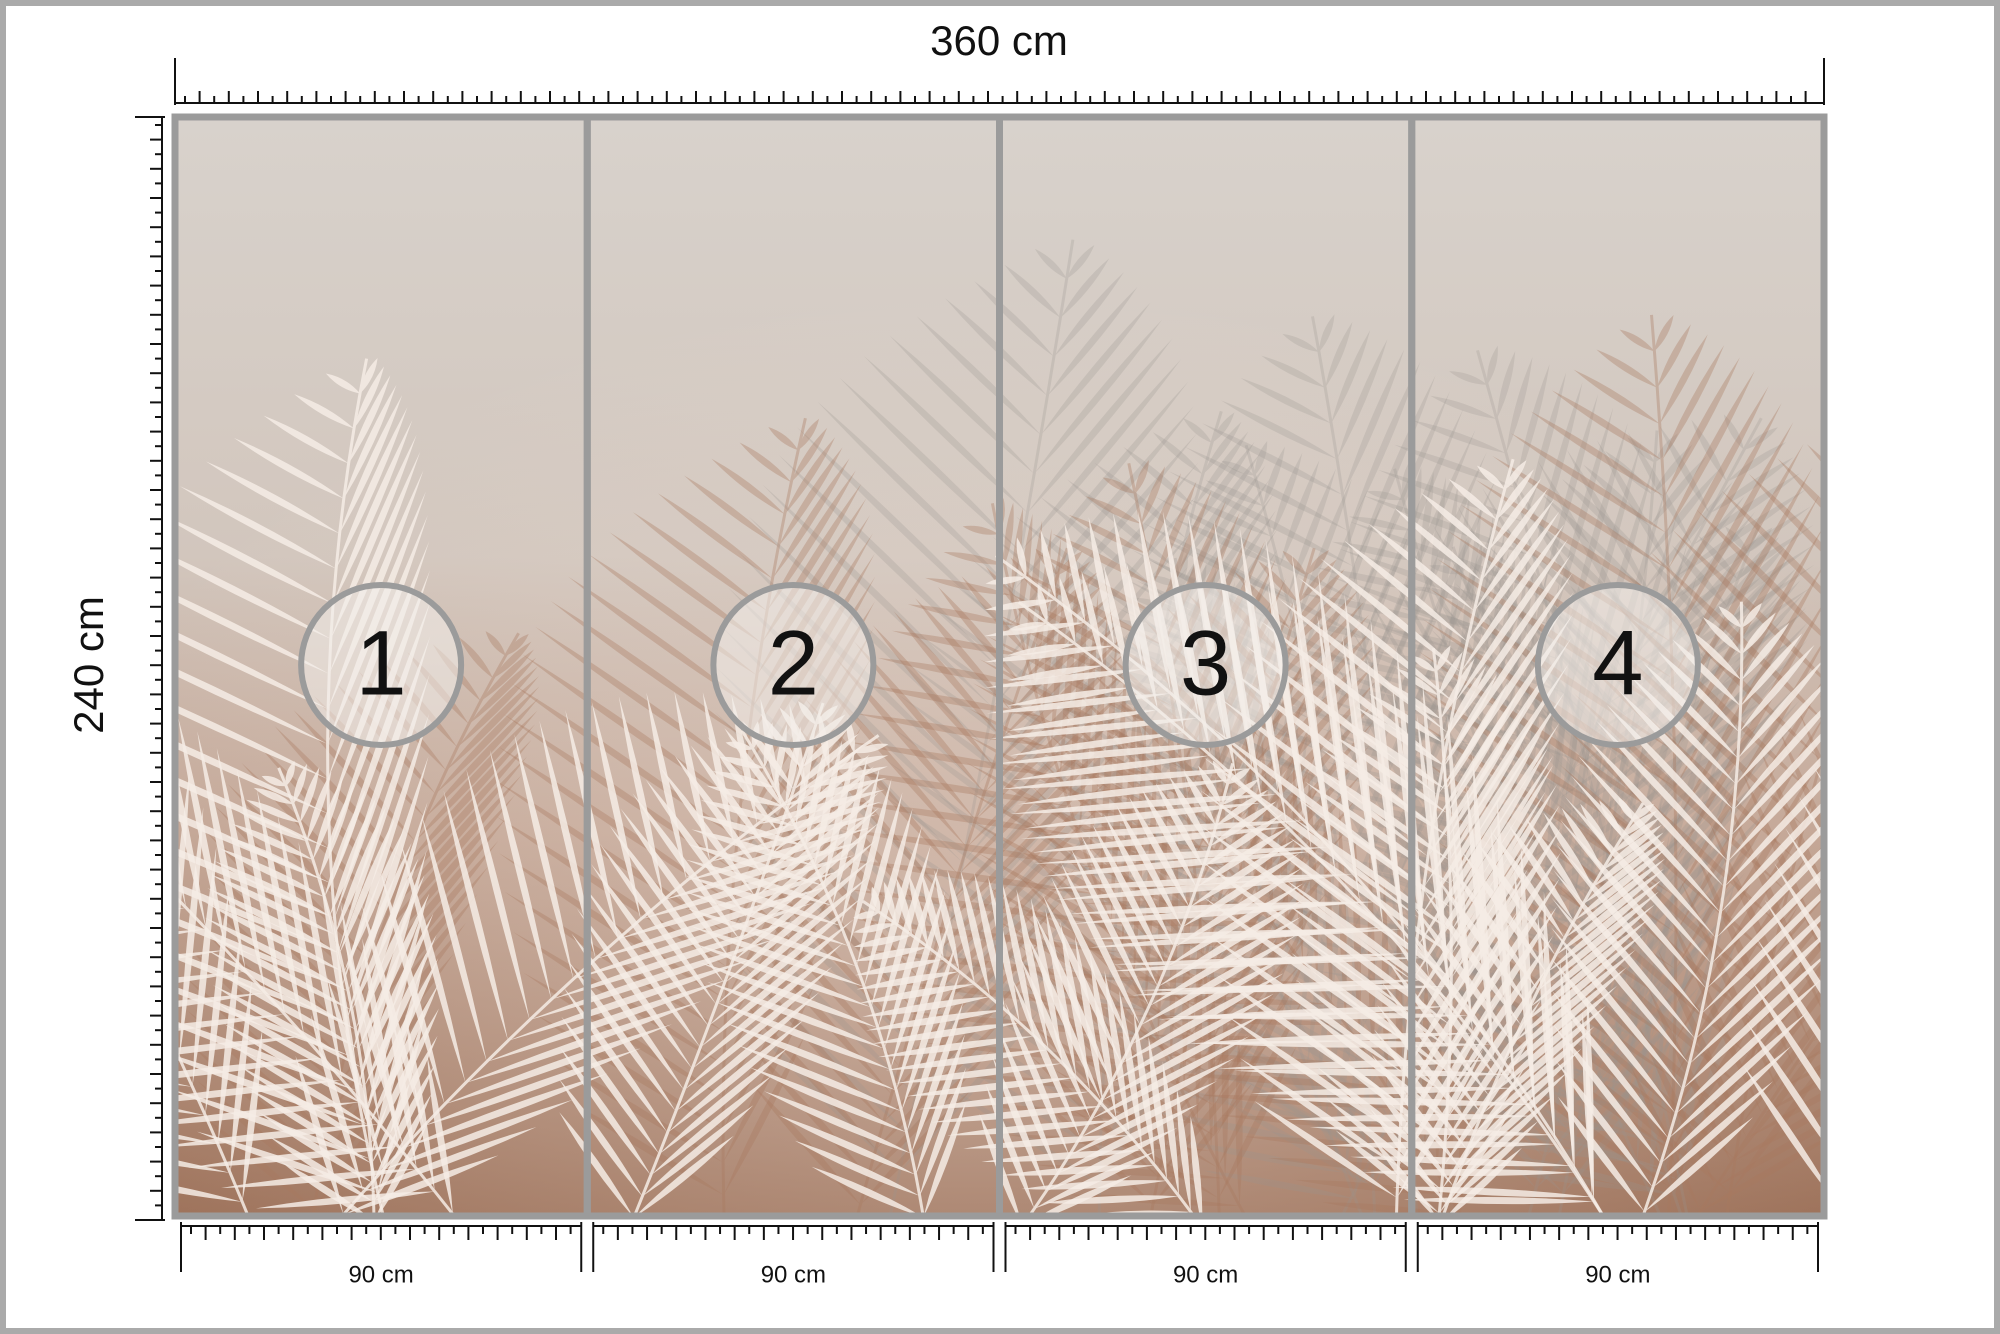 This screenshot has width=2000, height=1334. What do you see at coordinates (793, 665) in the screenshot?
I see `panel-badge` at bounding box center [793, 665].